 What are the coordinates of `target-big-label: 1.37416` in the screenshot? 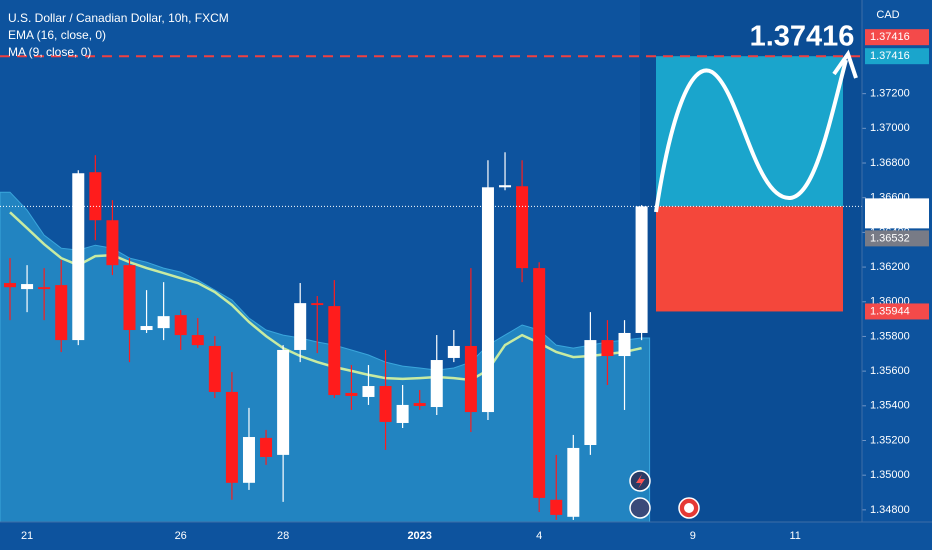 It's located at (802, 37).